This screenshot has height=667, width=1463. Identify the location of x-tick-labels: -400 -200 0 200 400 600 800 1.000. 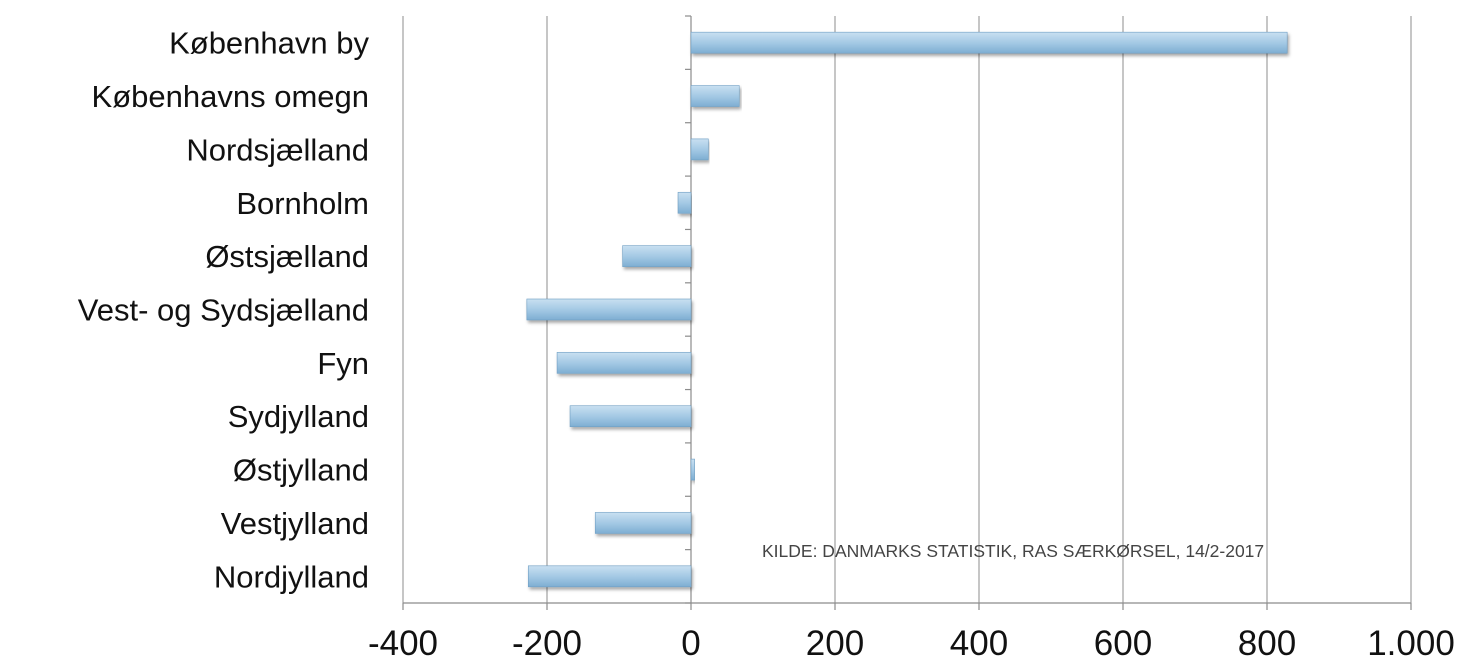
(911, 643).